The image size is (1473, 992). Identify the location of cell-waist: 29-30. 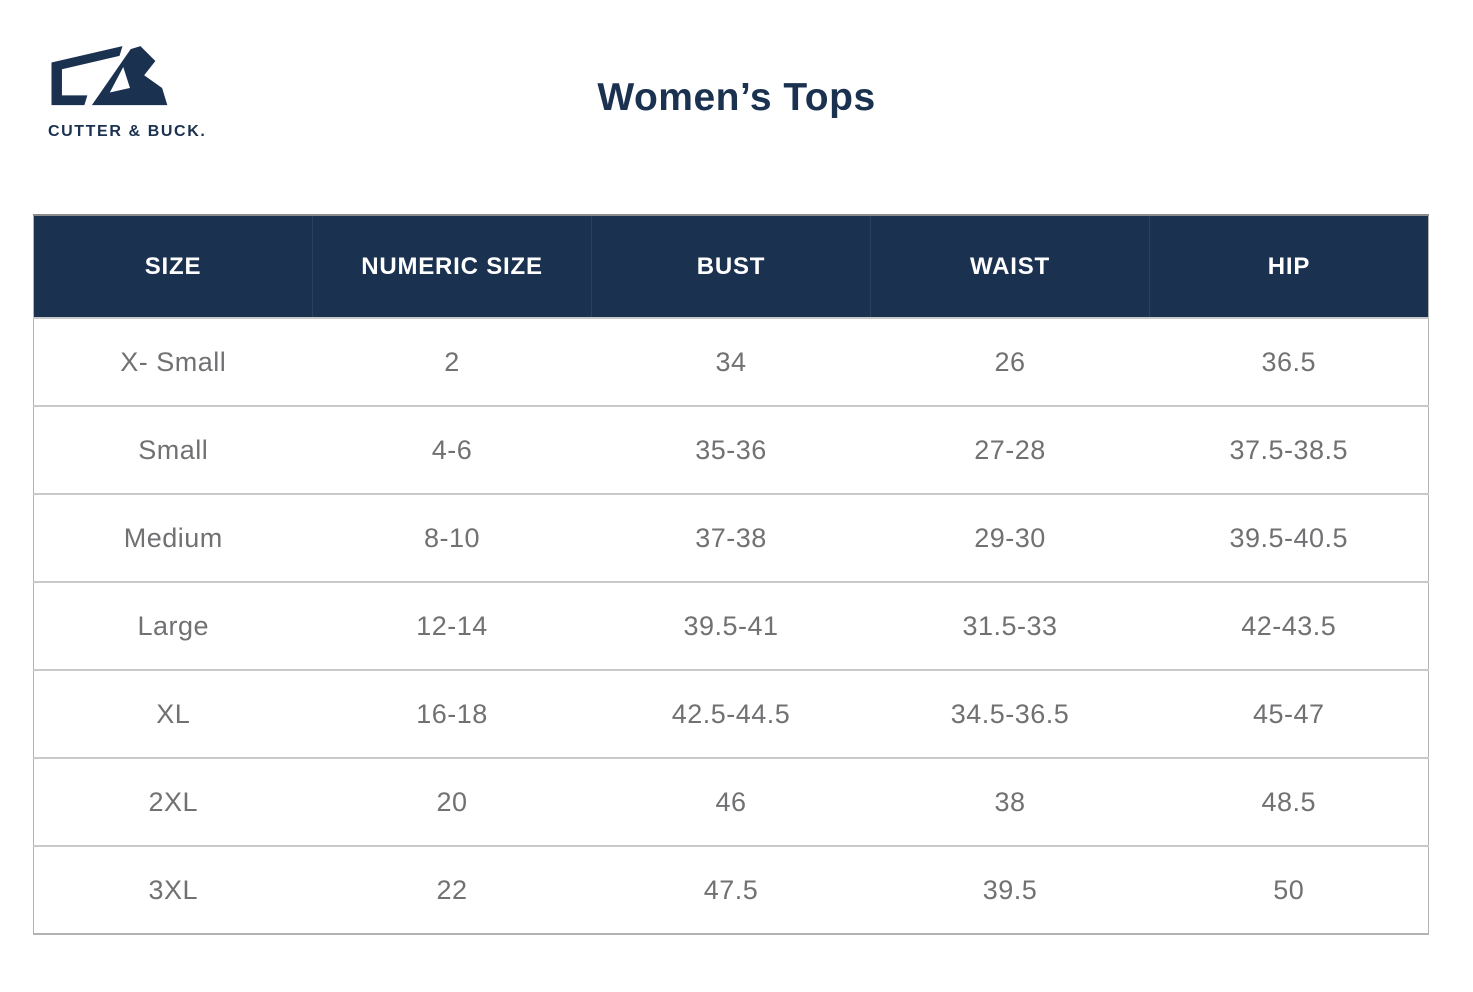
(1010, 537).